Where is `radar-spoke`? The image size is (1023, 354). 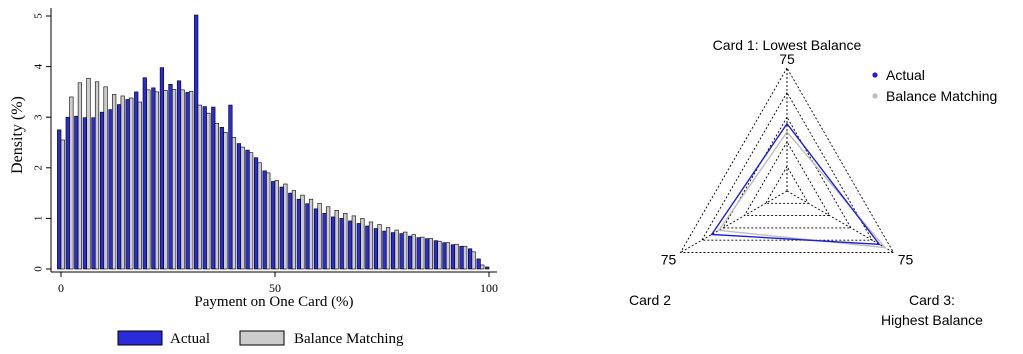 radar-spoke is located at coordinates (734, 221).